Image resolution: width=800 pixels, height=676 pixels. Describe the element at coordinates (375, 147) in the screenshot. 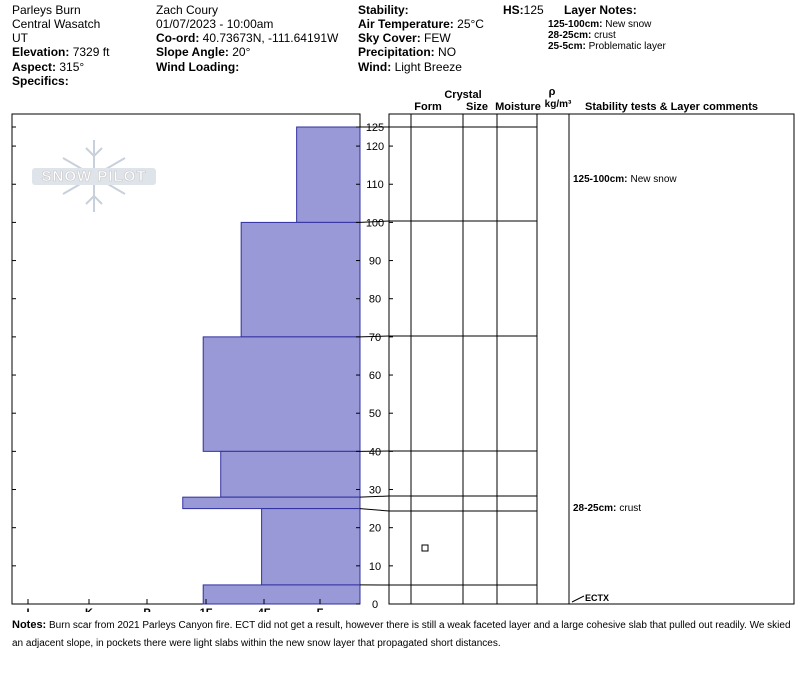

I see `depth-label: 120` at that location.